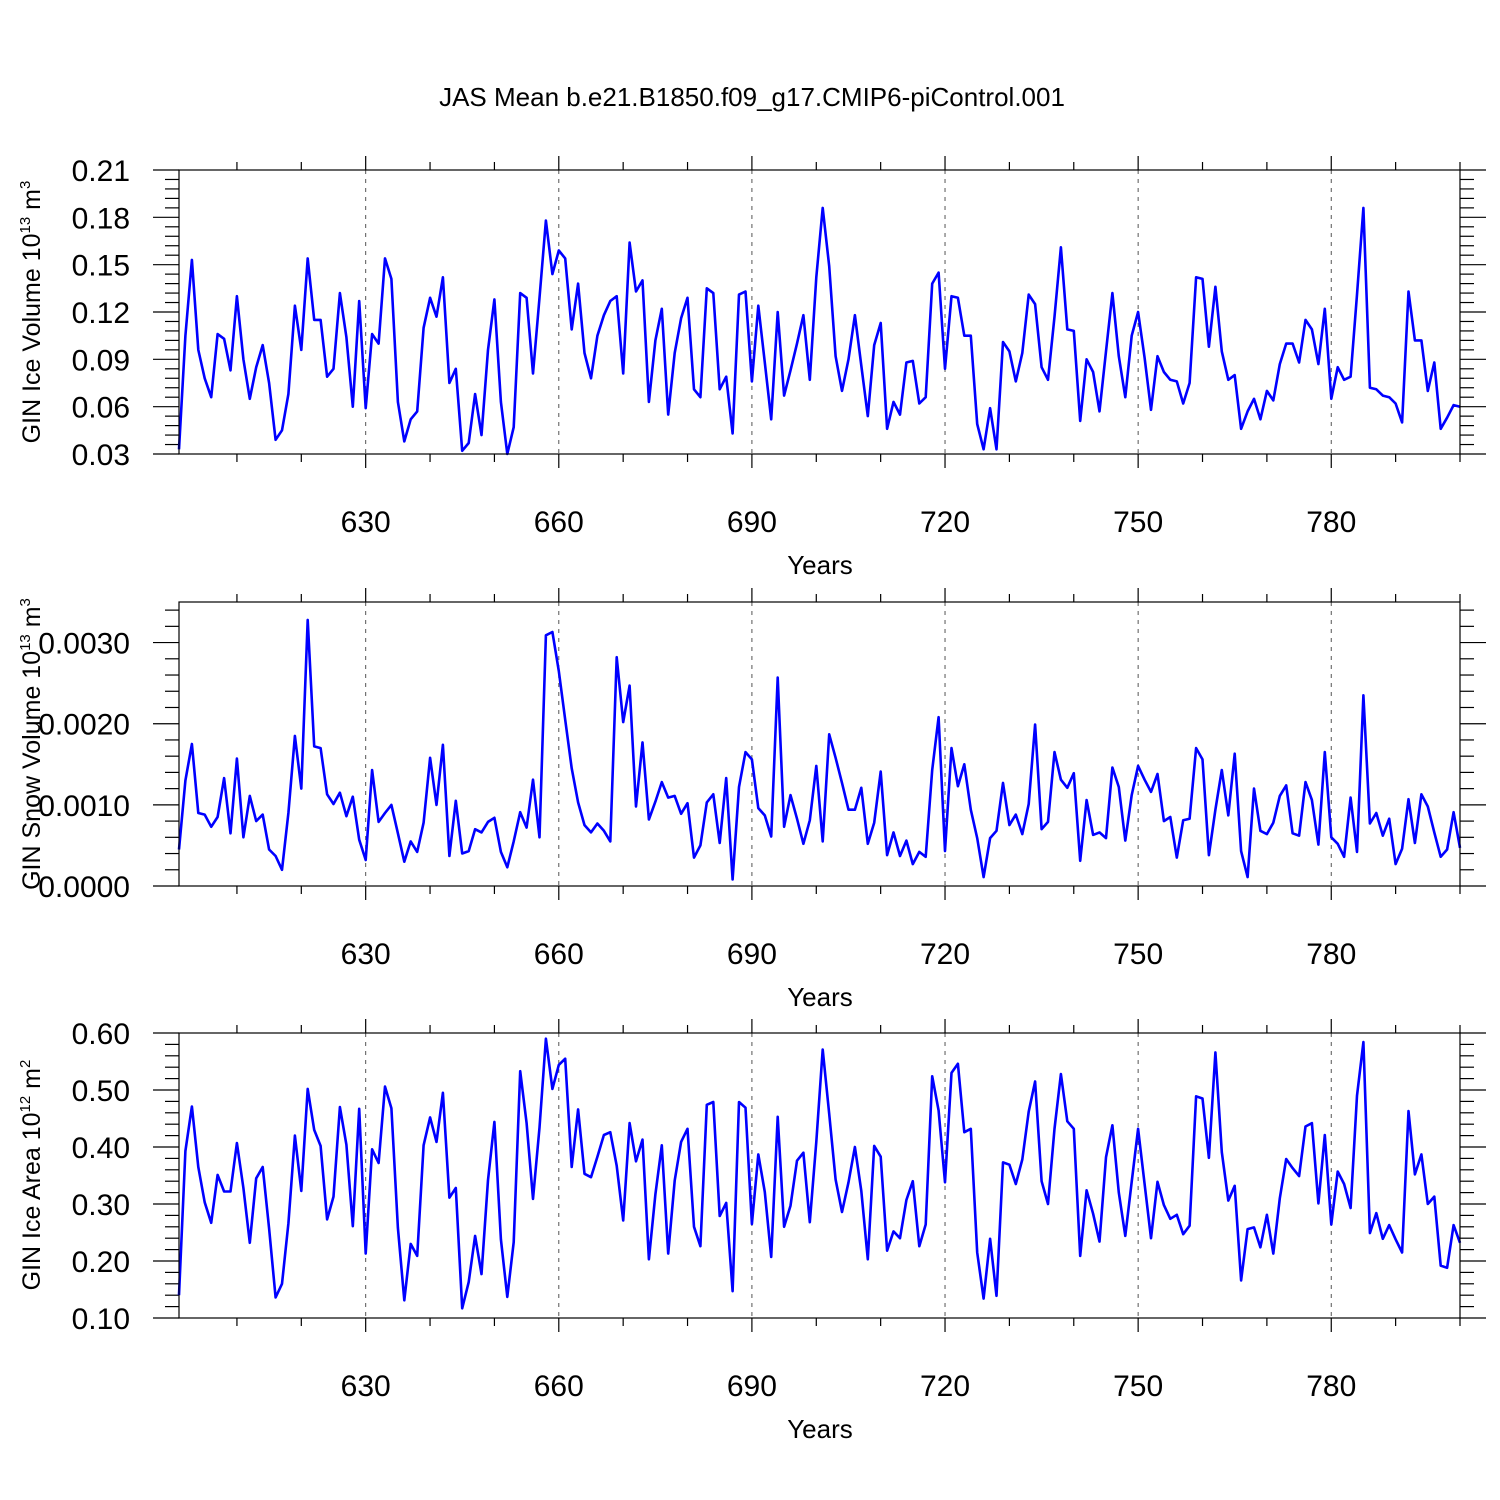 This screenshot has width=1500, height=1500. I want to click on y-tick-label: 0.50, so click(101, 1091).